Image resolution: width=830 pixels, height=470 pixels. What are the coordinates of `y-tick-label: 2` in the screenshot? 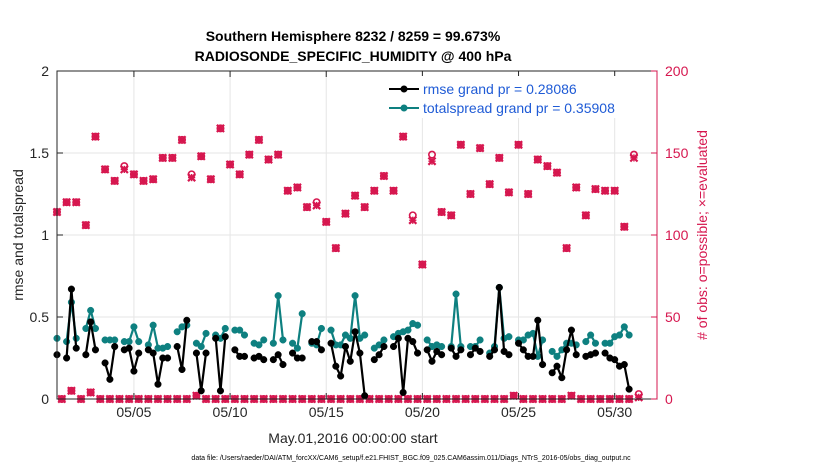 It's located at (45, 71).